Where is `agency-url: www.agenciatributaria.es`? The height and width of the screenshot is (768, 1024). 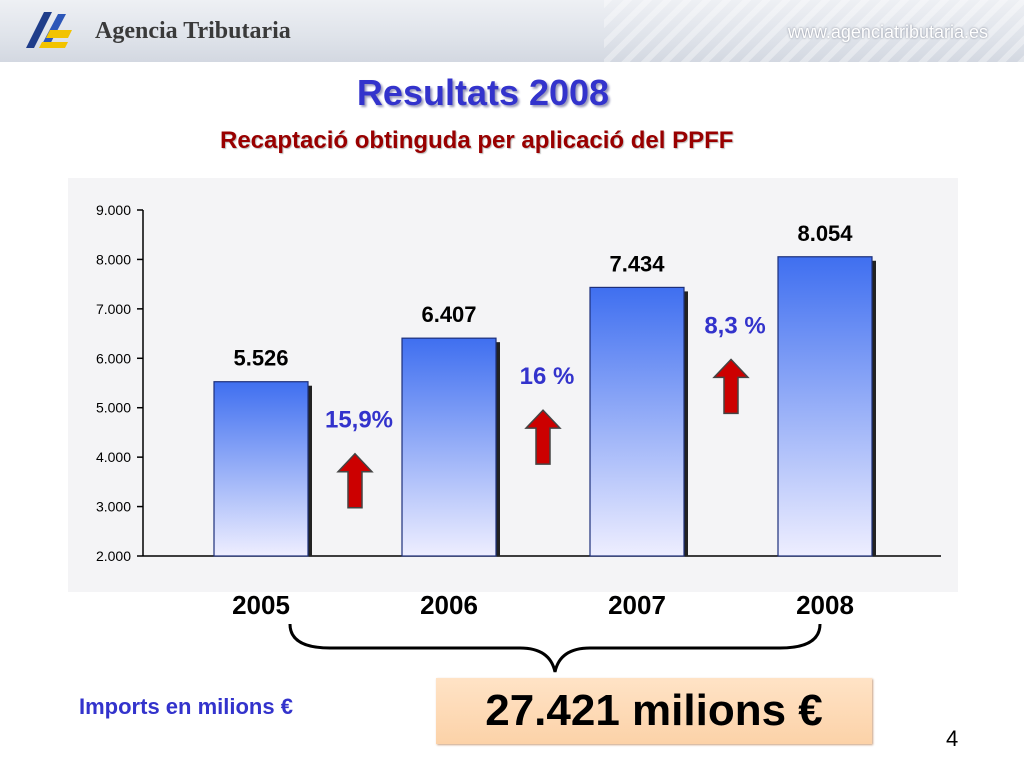 agency-url: www.agenciatributaria.es is located at coordinates (887, 32).